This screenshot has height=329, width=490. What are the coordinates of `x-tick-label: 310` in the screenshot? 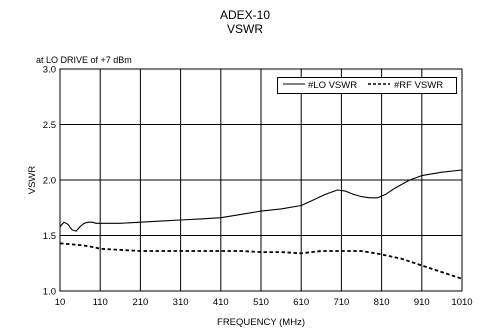 It's located at (181, 302).